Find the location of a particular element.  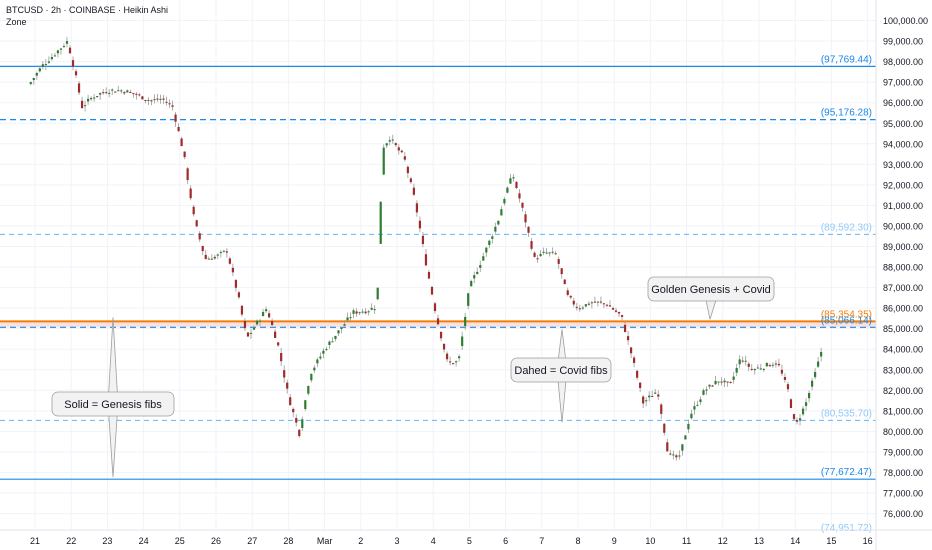

covid-callout-box is located at coordinates (561, 370).